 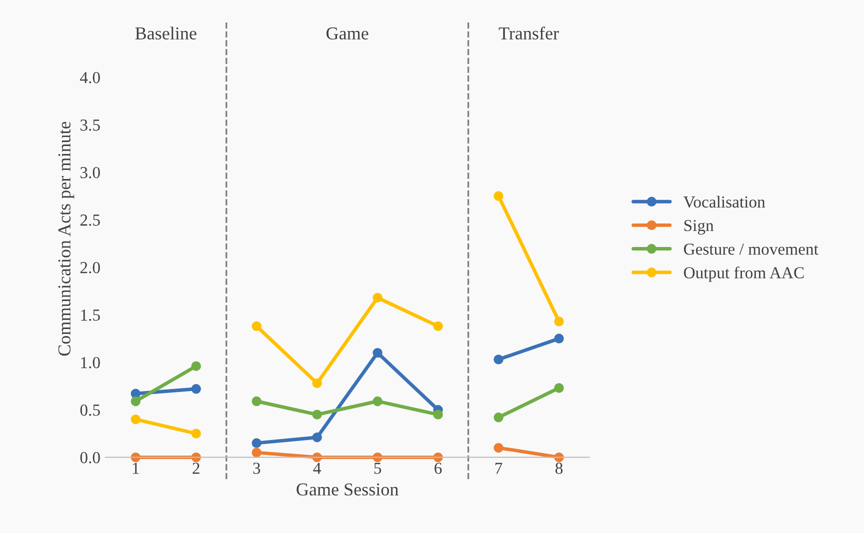 I want to click on annotation: Game, so click(x=347, y=33).